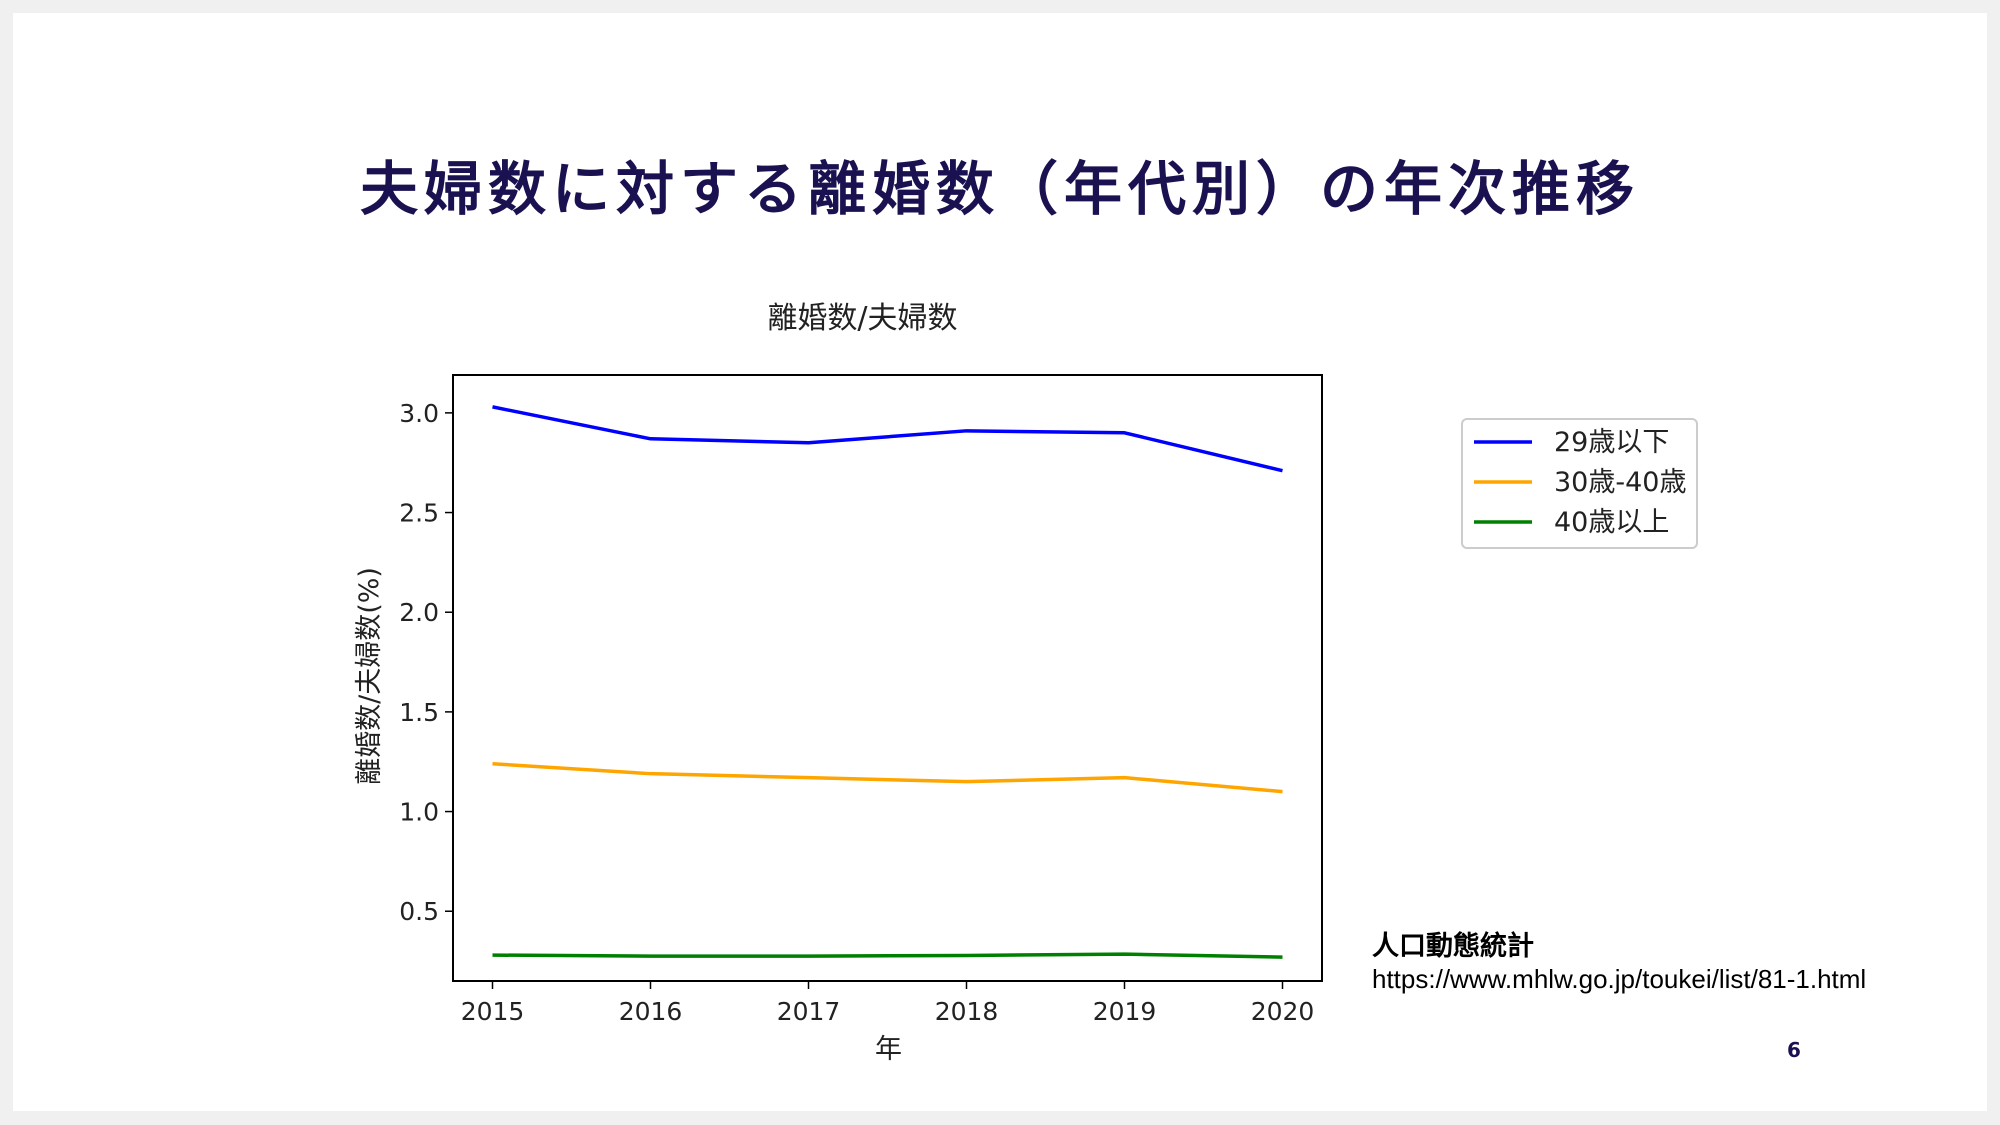  What do you see at coordinates (1794, 1050) in the screenshot?
I see `page-number: 6` at bounding box center [1794, 1050].